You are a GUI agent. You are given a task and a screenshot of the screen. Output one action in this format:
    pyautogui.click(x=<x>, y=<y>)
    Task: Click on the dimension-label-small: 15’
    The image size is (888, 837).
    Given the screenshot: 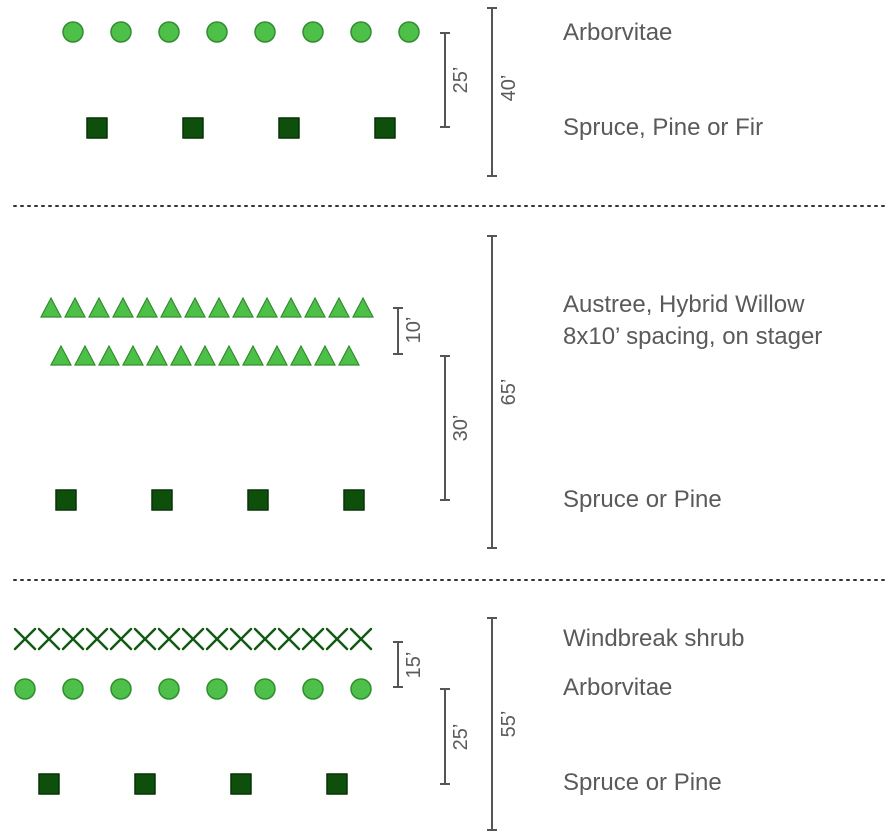 What is the action you would take?
    pyautogui.click(x=414, y=665)
    